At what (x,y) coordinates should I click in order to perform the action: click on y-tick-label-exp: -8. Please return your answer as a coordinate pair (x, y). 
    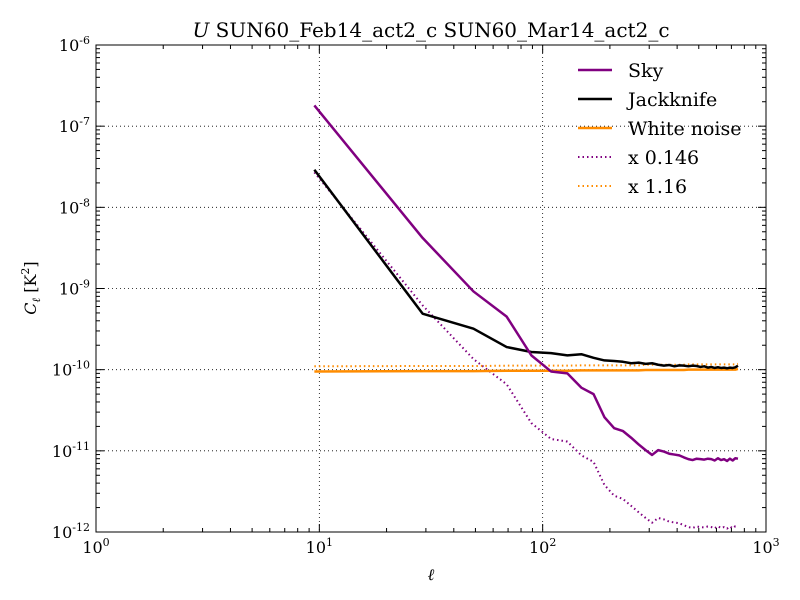
    Looking at the image, I should click on (84, 202).